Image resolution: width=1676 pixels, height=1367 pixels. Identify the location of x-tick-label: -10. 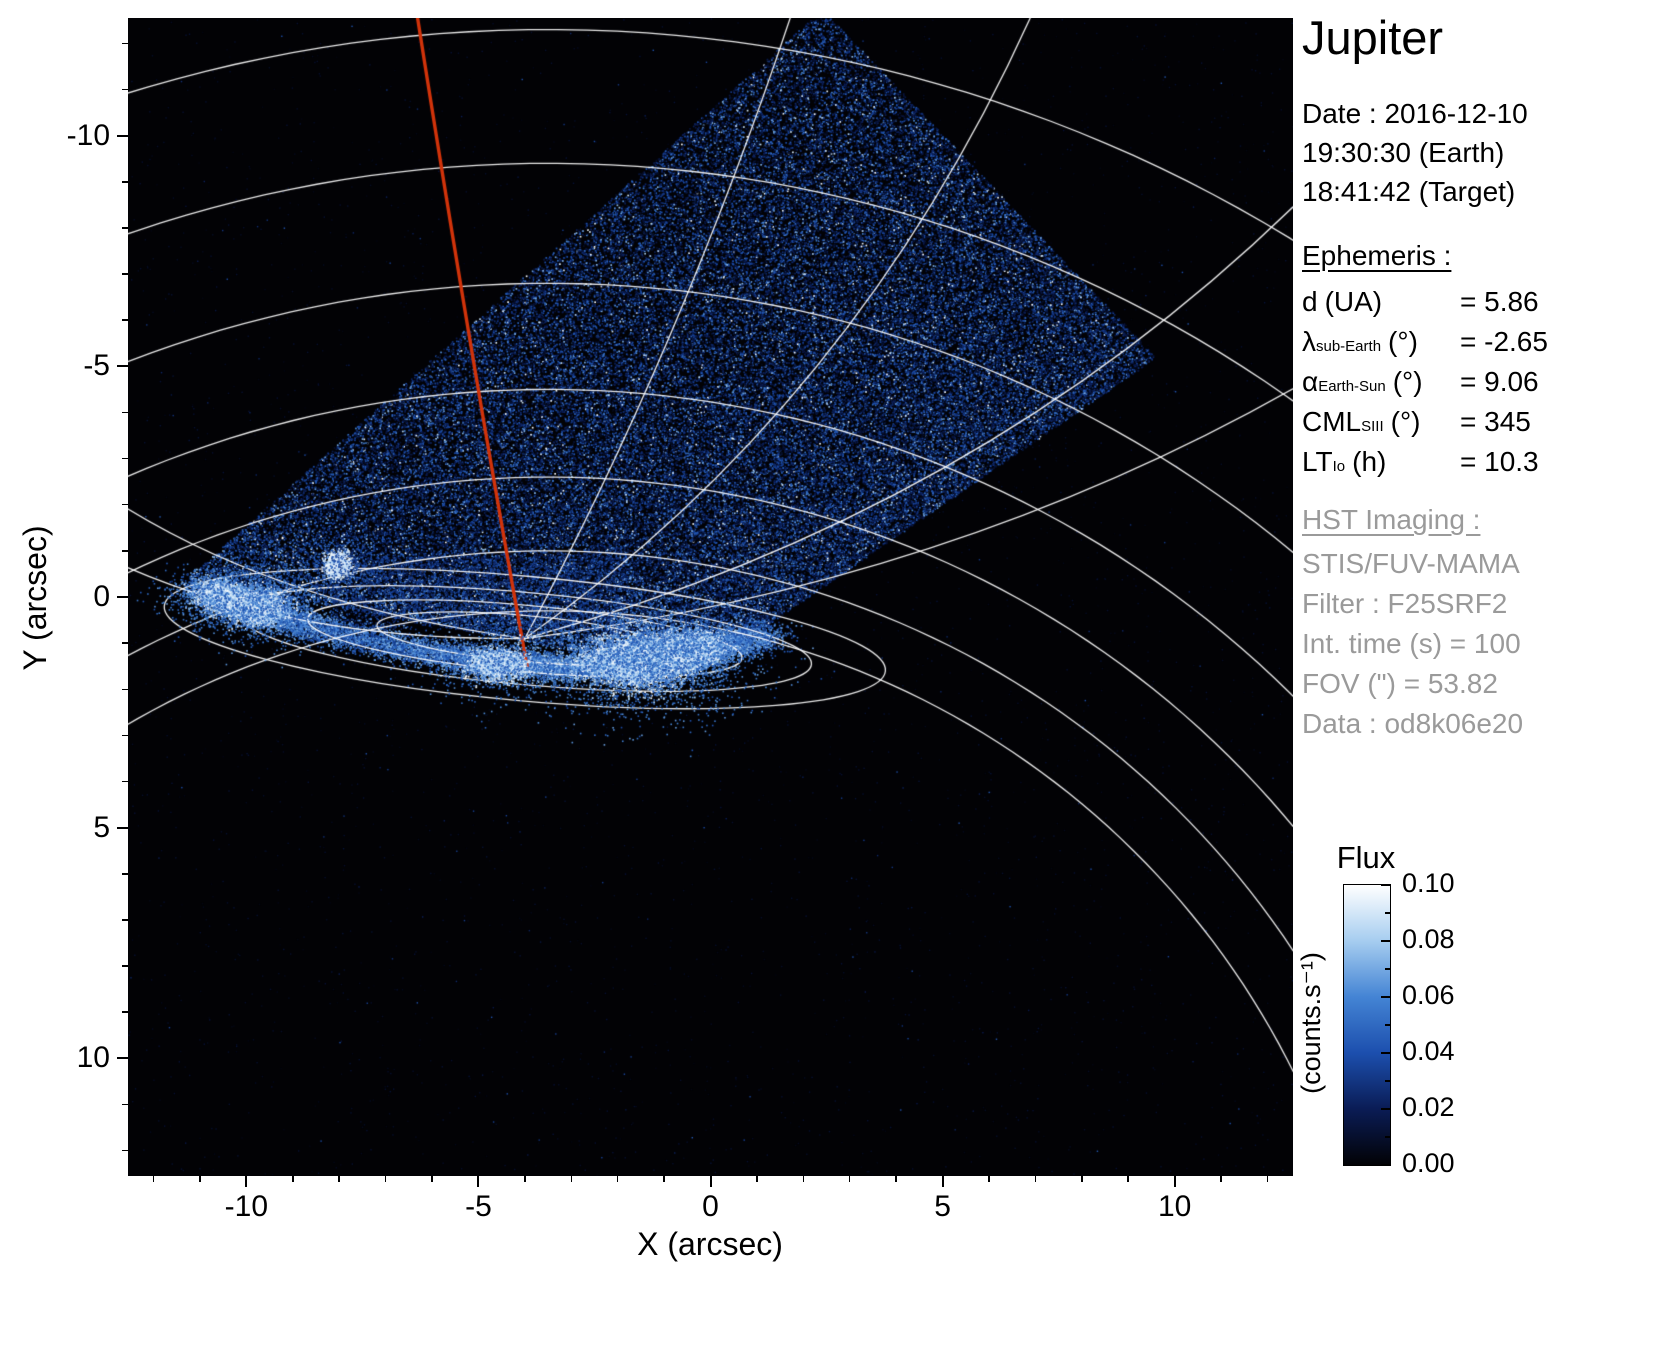
(246, 1206).